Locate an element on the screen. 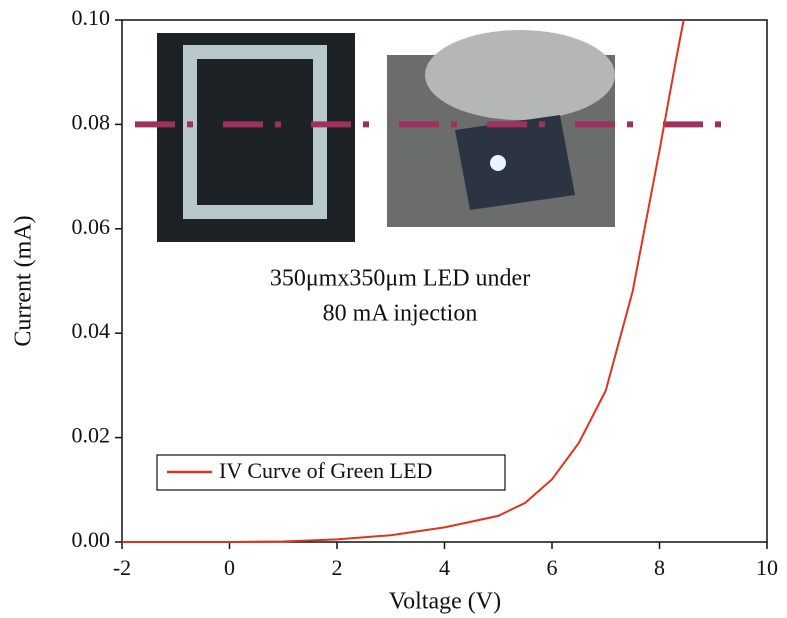 This screenshot has height=618, width=787. y-tick-label: 0.04 is located at coordinates (91, 330).